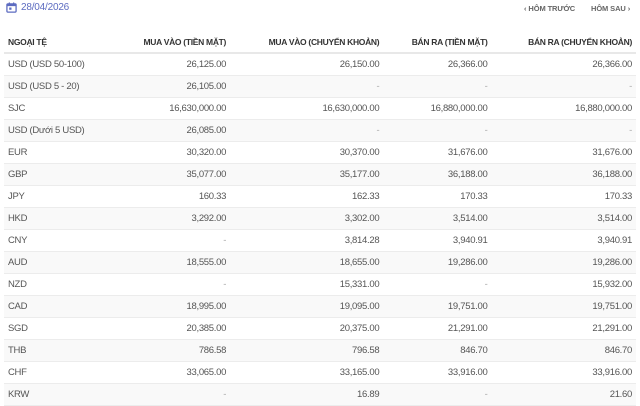  Describe the element at coordinates (307, 262) in the screenshot. I see `rate-cell: 18,655.00` at that location.